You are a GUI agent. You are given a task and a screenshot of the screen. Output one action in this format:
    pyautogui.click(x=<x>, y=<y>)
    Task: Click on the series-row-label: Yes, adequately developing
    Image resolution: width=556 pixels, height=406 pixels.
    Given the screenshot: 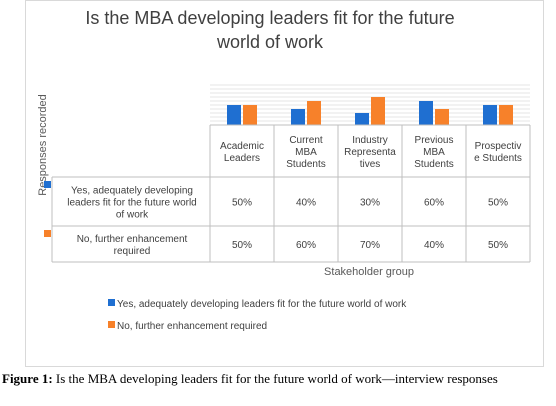 What is the action you would take?
    pyautogui.click(x=132, y=191)
    